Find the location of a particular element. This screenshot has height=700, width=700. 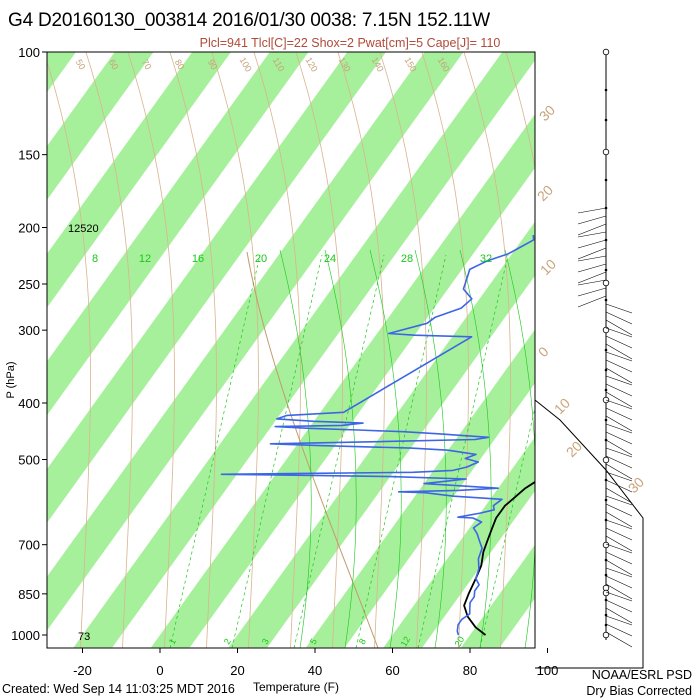

band-edge-label: 20 is located at coordinates (574, 449).